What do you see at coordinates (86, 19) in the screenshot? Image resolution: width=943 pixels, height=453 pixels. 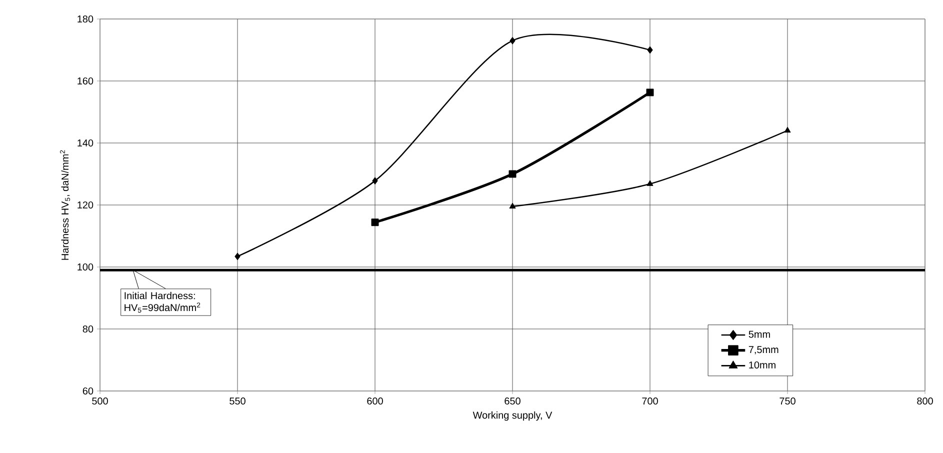 I see `y-tick-label: 180` at bounding box center [86, 19].